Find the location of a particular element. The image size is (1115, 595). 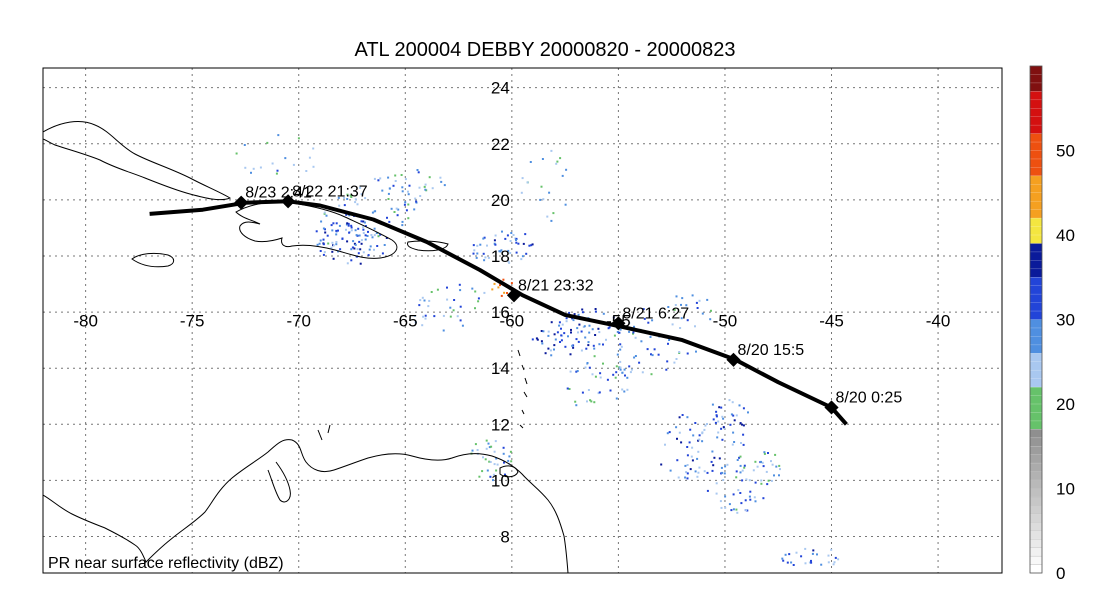

lat-tick-label: 12 is located at coordinates (500, 424).